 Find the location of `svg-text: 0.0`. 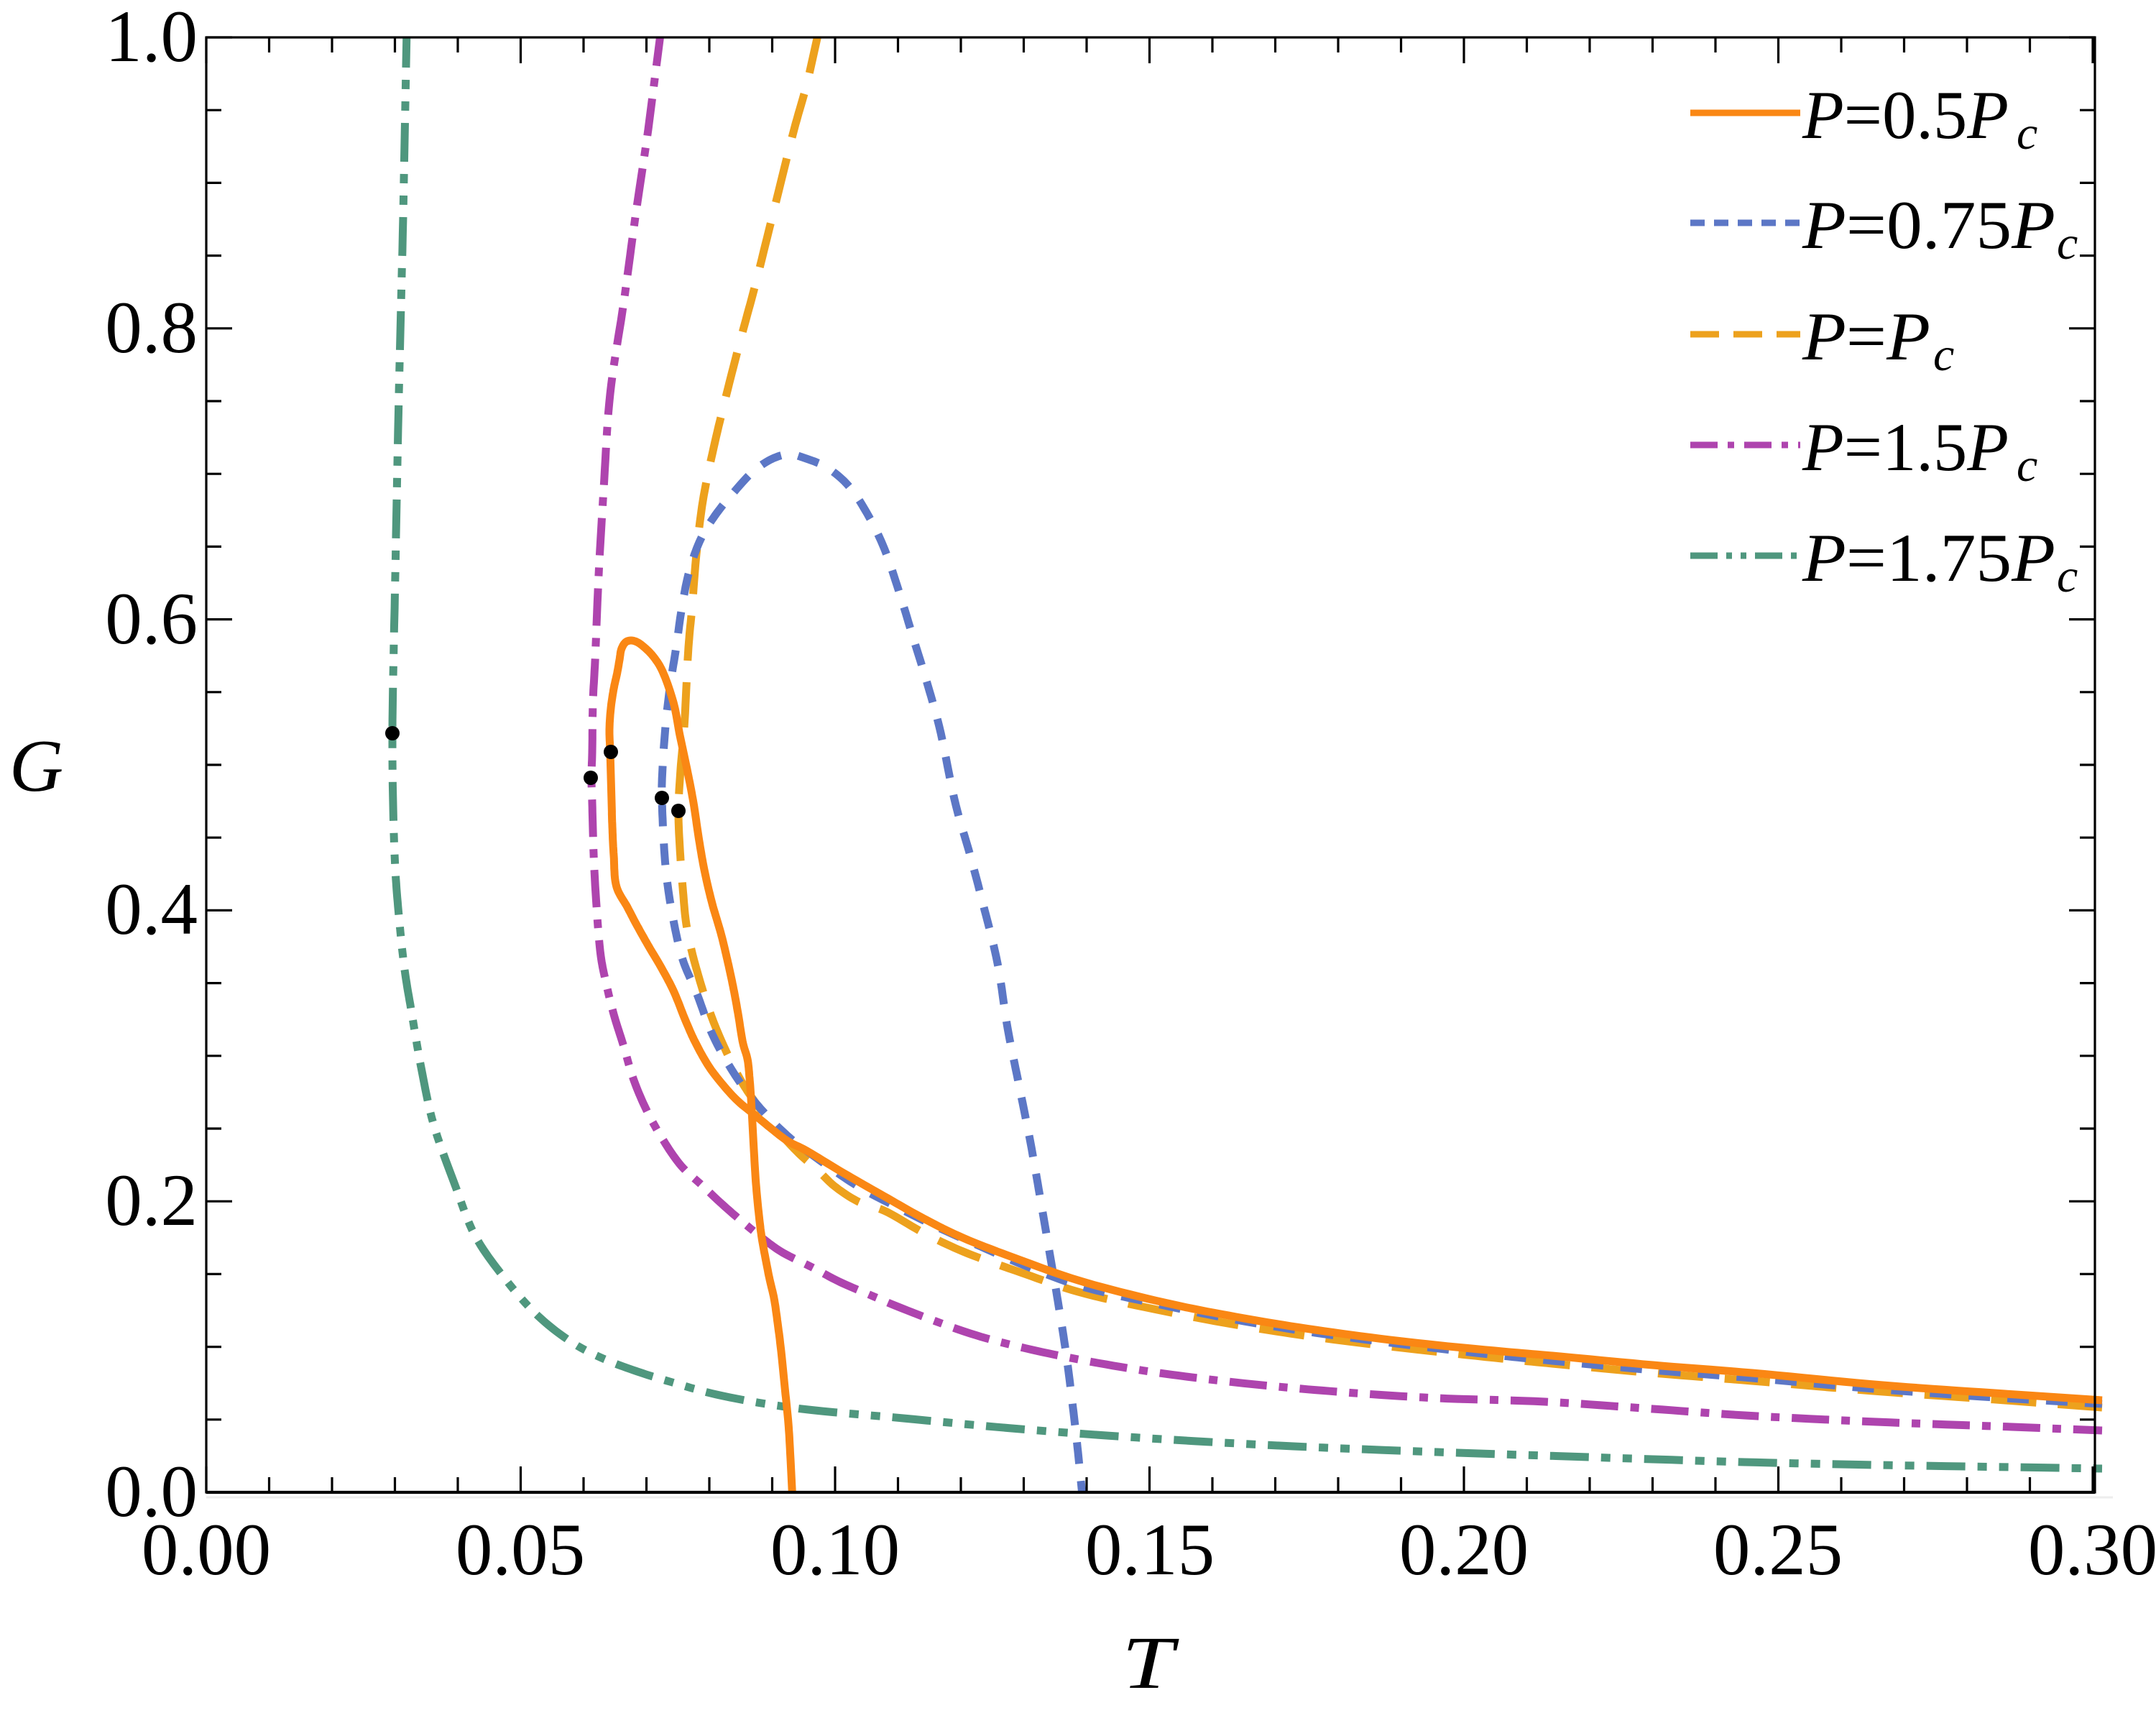

svg-text: 0.0 is located at coordinates (152, 1492).